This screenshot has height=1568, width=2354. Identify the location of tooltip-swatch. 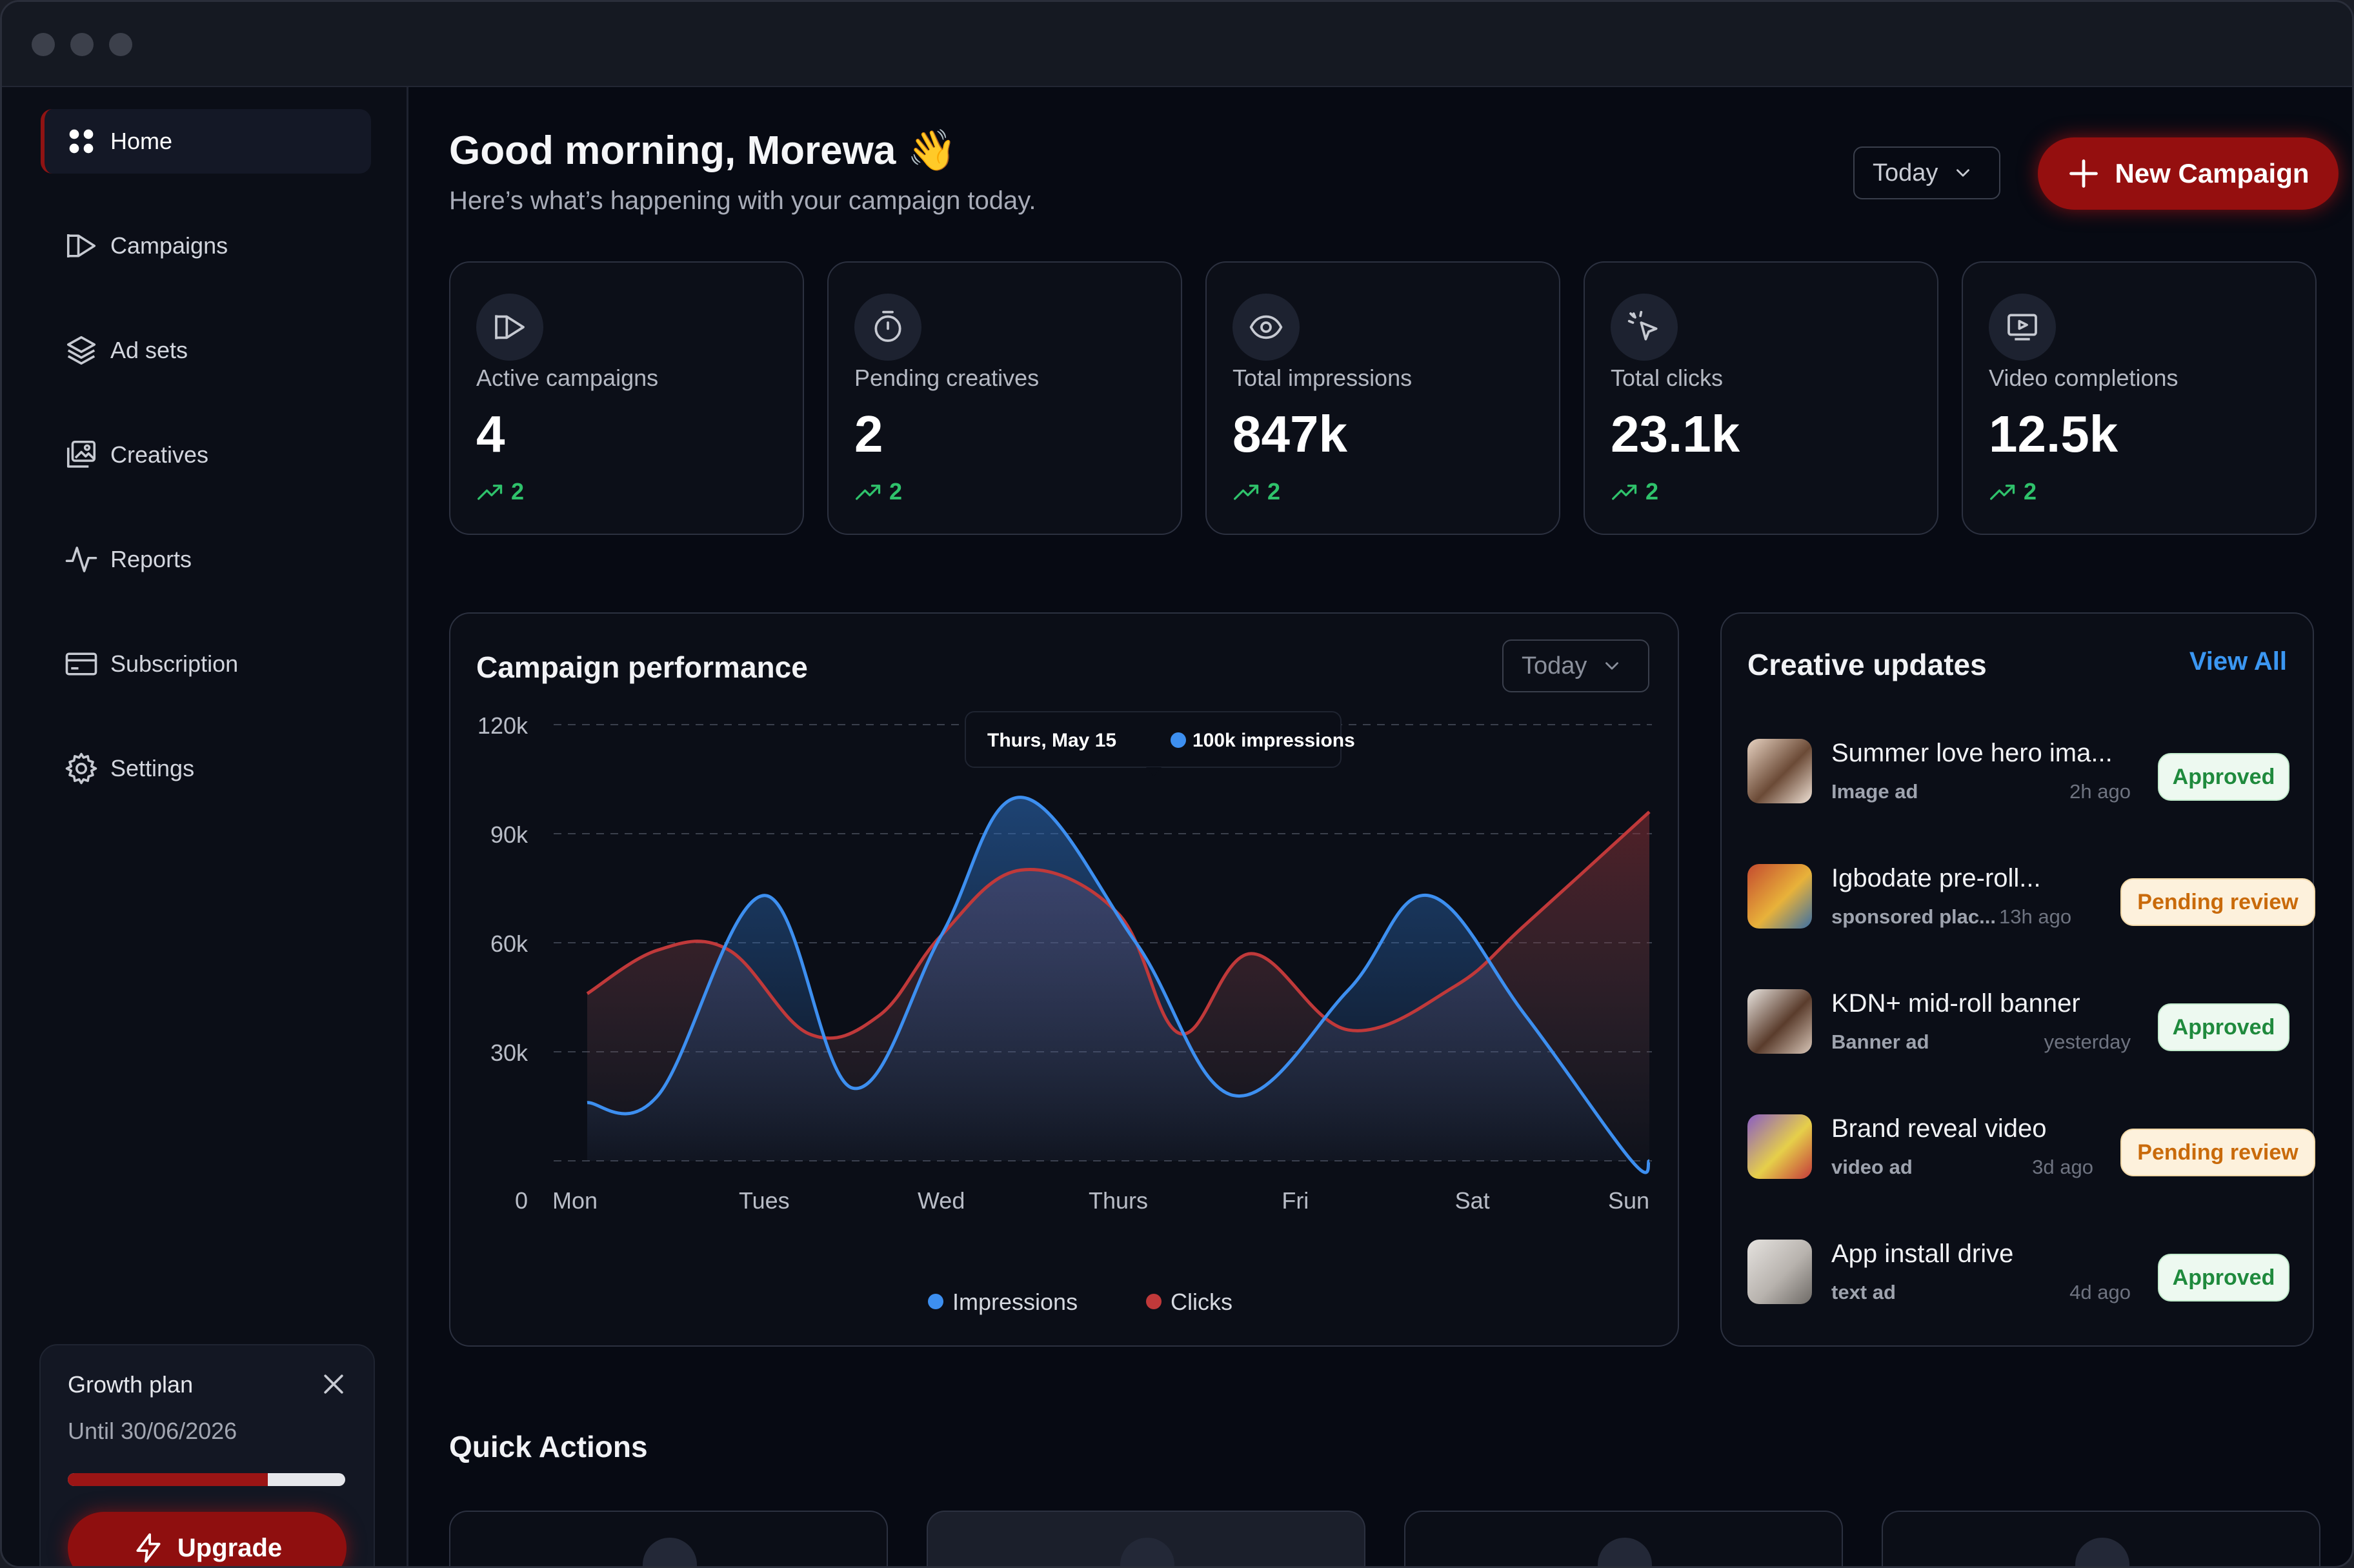
(1178, 740).